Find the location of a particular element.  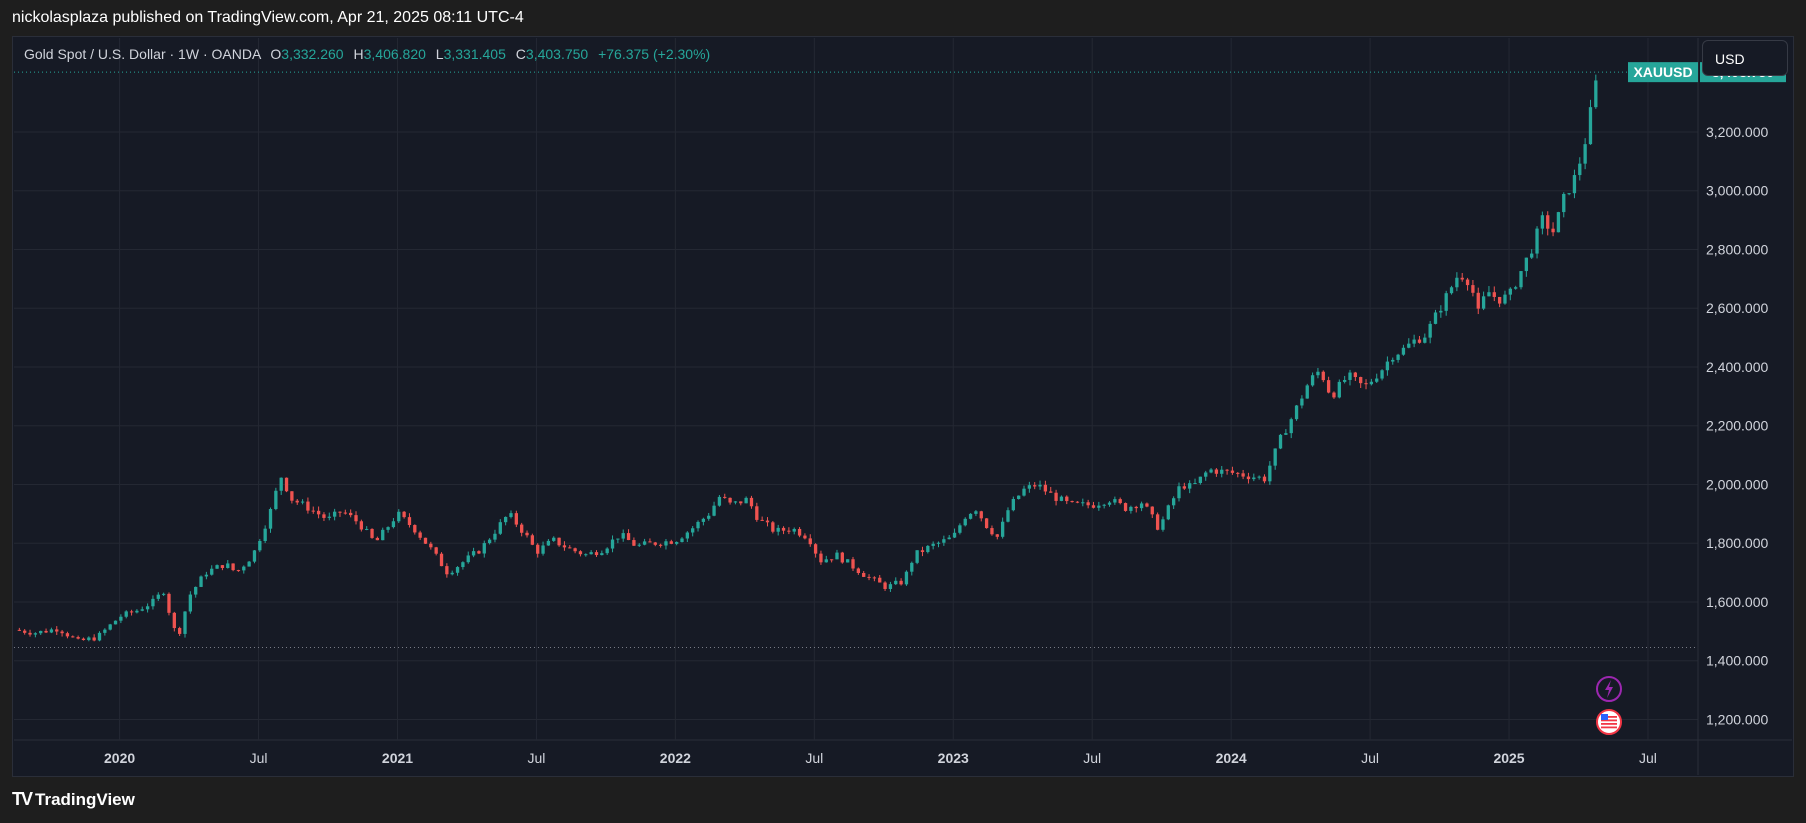

footer-logo: TV TradingView is located at coordinates (73, 799).